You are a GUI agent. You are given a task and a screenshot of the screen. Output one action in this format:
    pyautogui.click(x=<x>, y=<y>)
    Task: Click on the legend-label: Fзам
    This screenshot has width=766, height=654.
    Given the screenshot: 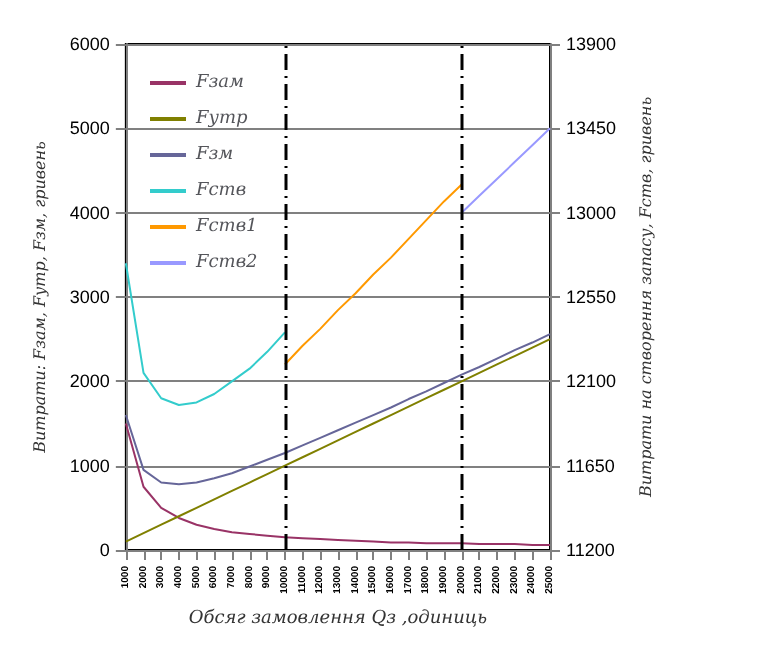 What is the action you would take?
    pyautogui.click(x=219, y=83)
    